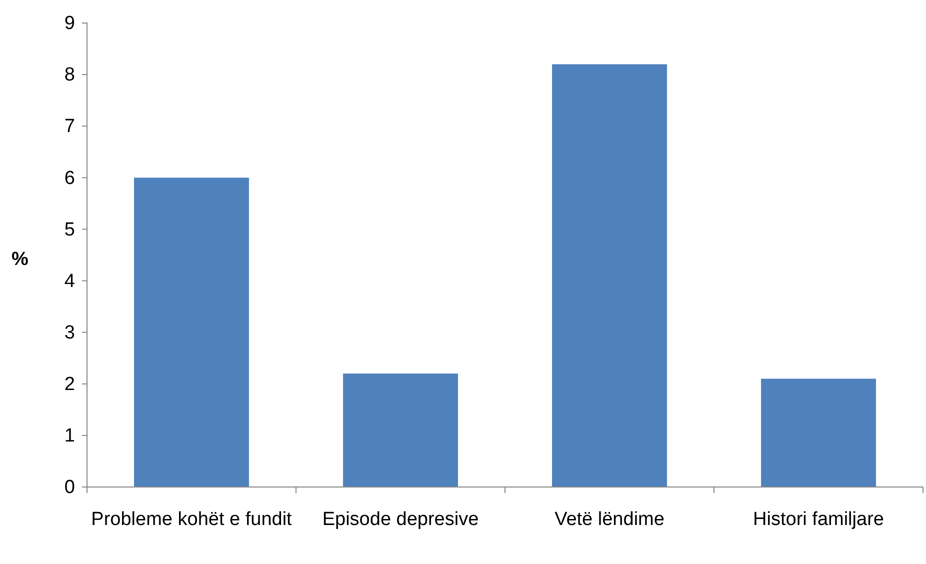 This screenshot has width=926, height=564. Describe the element at coordinates (69, 487) in the screenshot. I see `y-tick-label: 0` at that location.